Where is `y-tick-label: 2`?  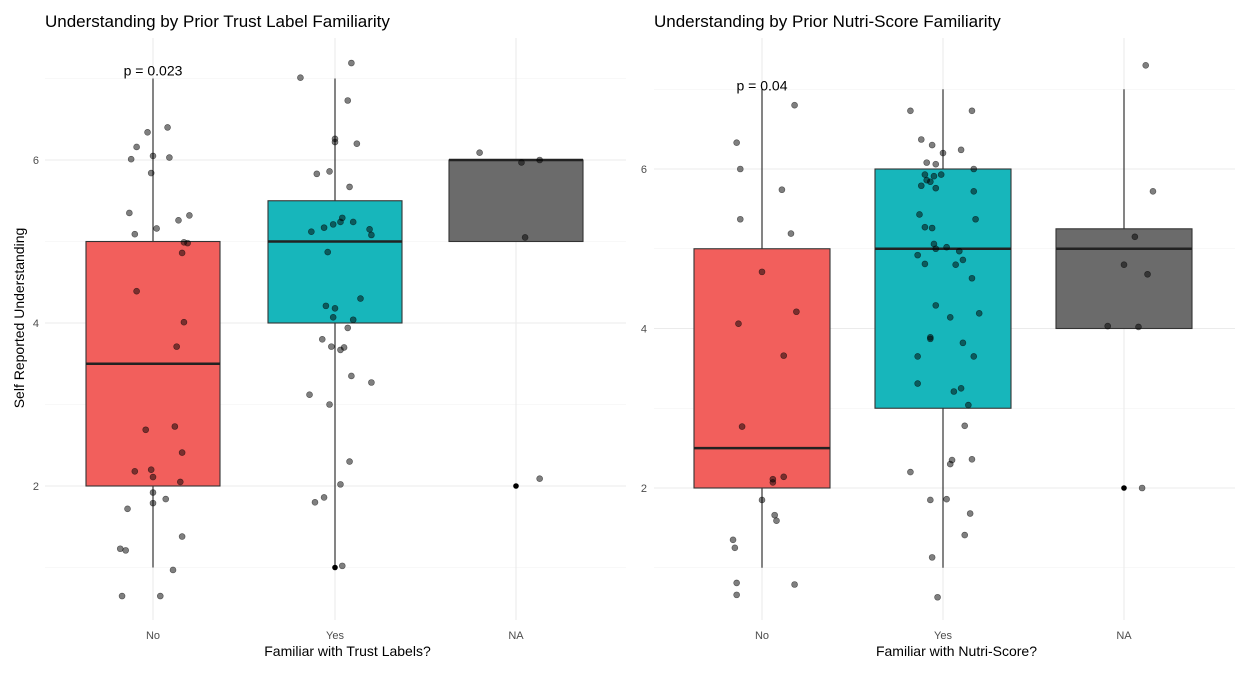
y-tick-label: 2 is located at coordinates (644, 489).